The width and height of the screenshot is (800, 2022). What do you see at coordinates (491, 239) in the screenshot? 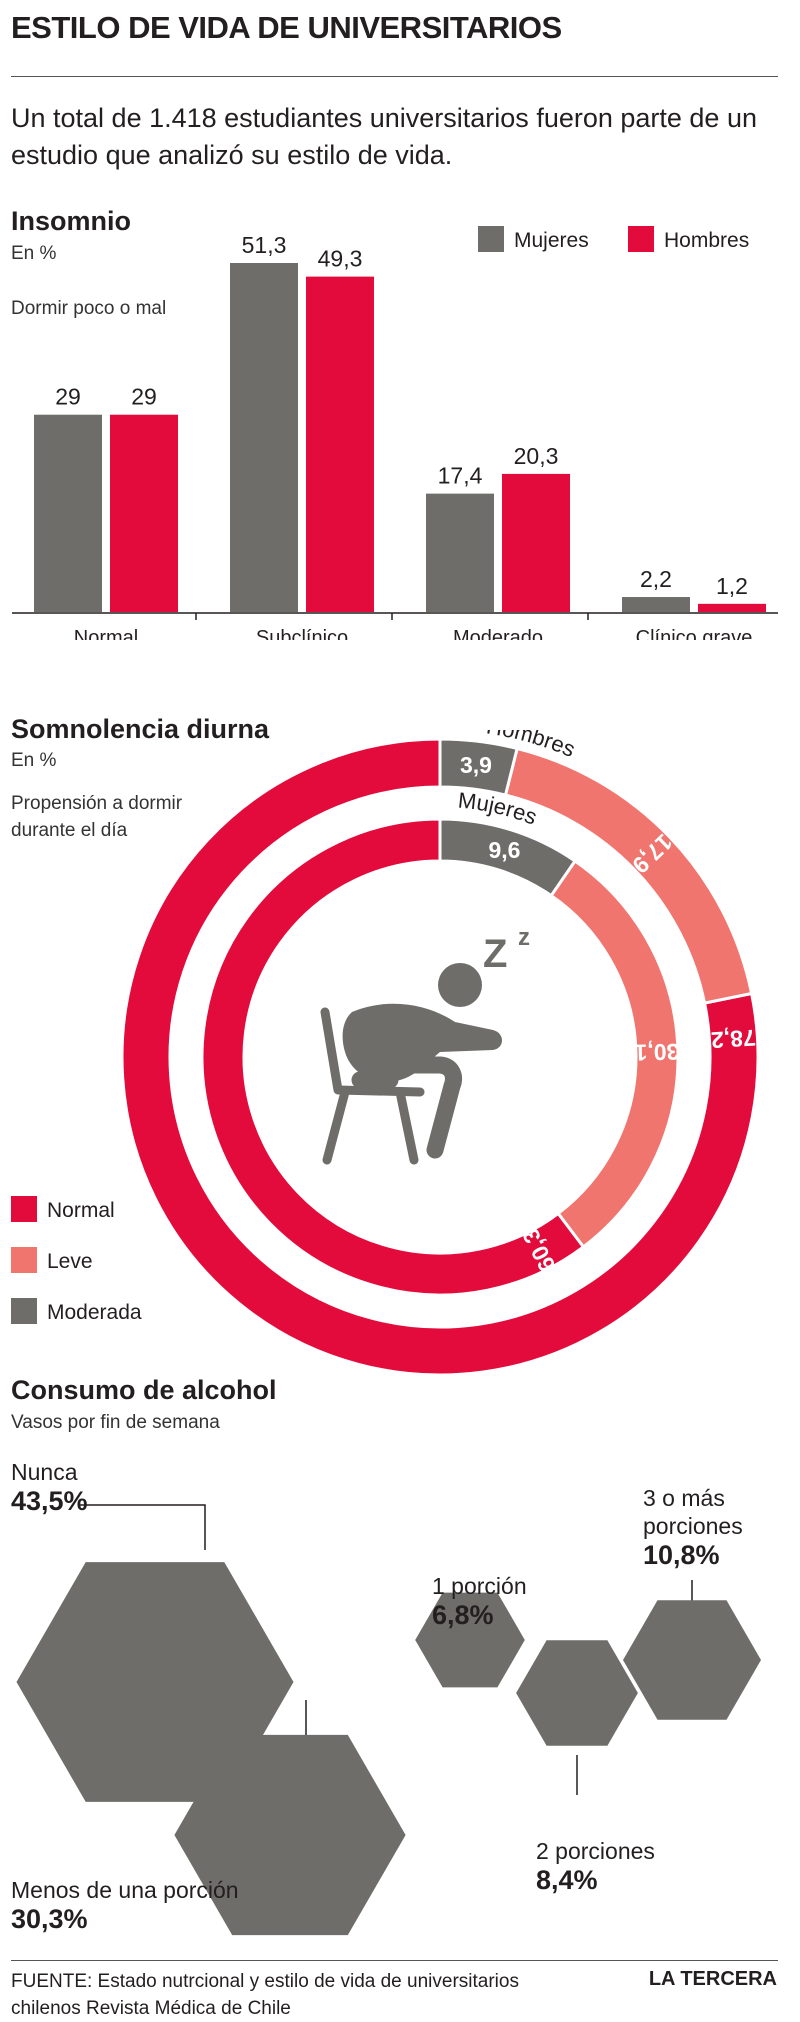
I see `legend-mujeres-swatch` at bounding box center [491, 239].